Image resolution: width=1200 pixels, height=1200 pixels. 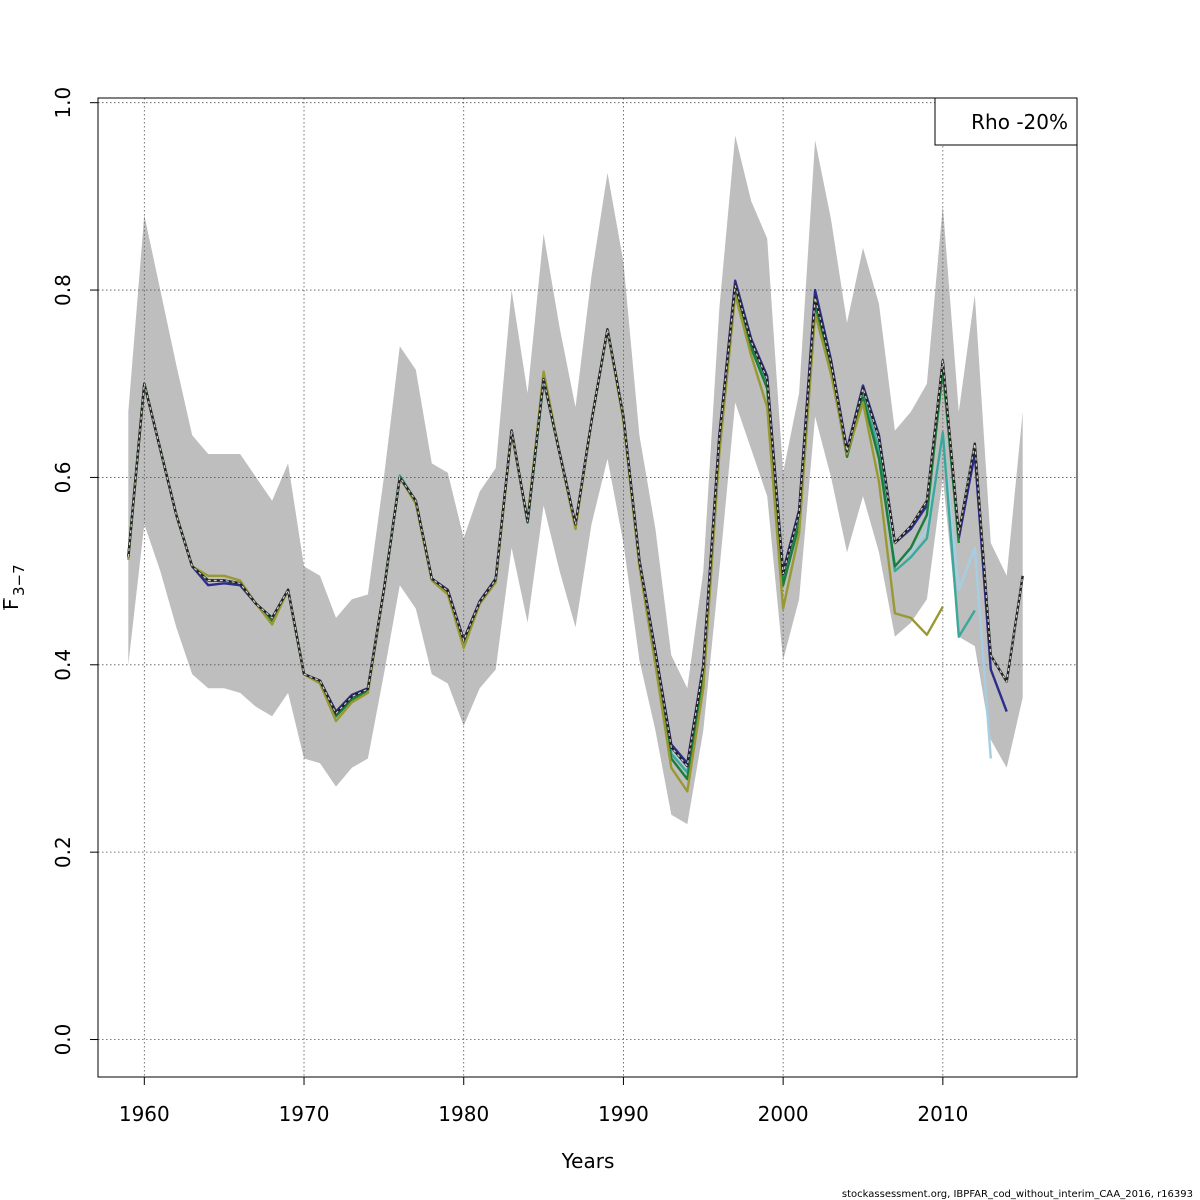 What do you see at coordinates (1019, 122) in the screenshot?
I see `legend-label: Rho -20%` at bounding box center [1019, 122].